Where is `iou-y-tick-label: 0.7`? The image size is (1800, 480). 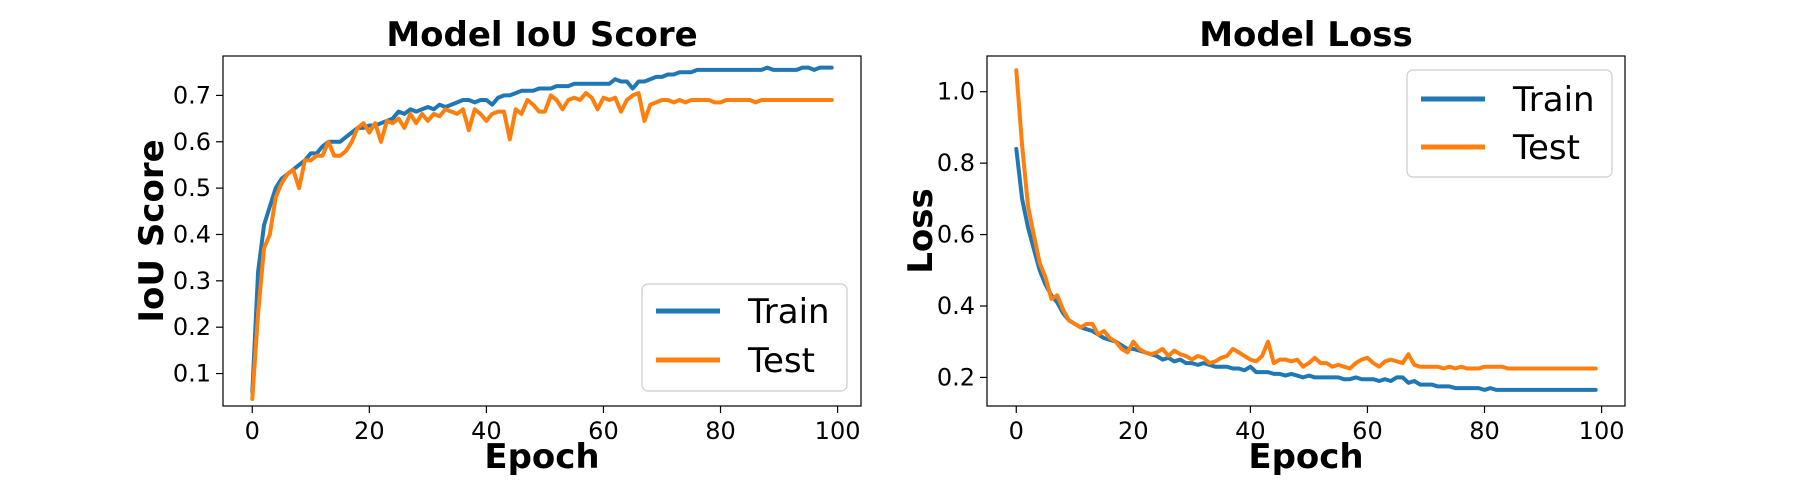 iou-y-tick-label: 0.7 is located at coordinates (192, 95).